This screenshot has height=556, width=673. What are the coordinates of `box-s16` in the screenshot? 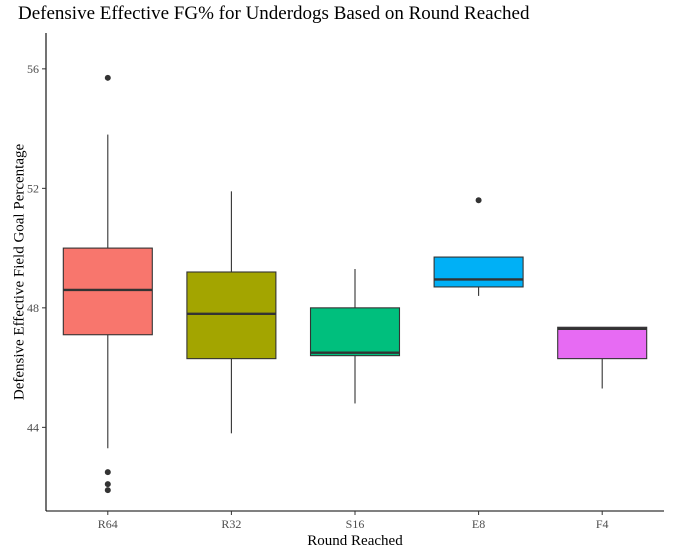 It's located at (355, 336).